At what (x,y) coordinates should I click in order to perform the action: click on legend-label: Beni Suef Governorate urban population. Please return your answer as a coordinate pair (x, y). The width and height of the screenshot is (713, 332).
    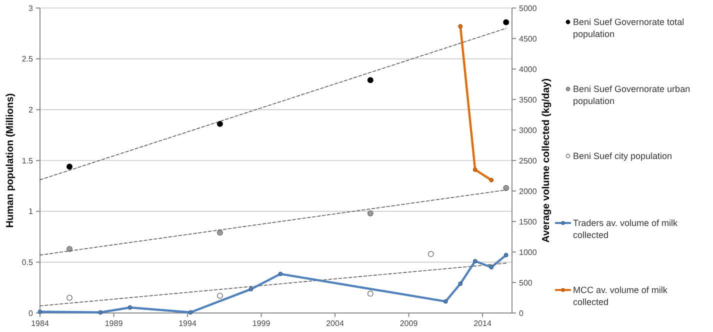
    Looking at the image, I should click on (631, 95).